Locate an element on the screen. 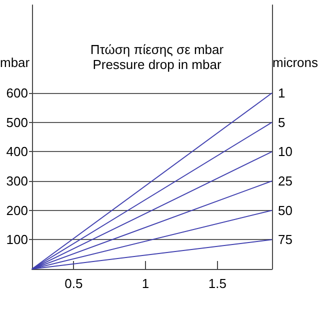  y-tick-label: 100 is located at coordinates (17, 240).